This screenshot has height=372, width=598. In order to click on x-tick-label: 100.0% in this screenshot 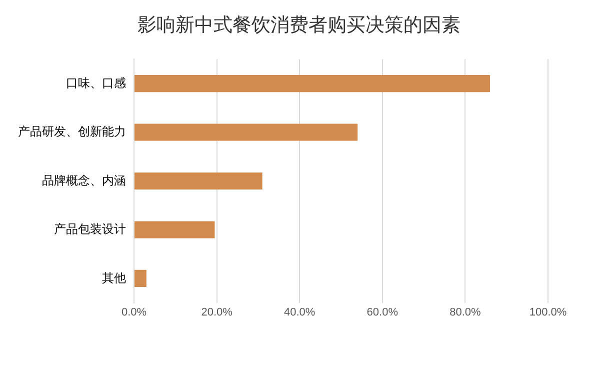, I will do `click(548, 312)`.